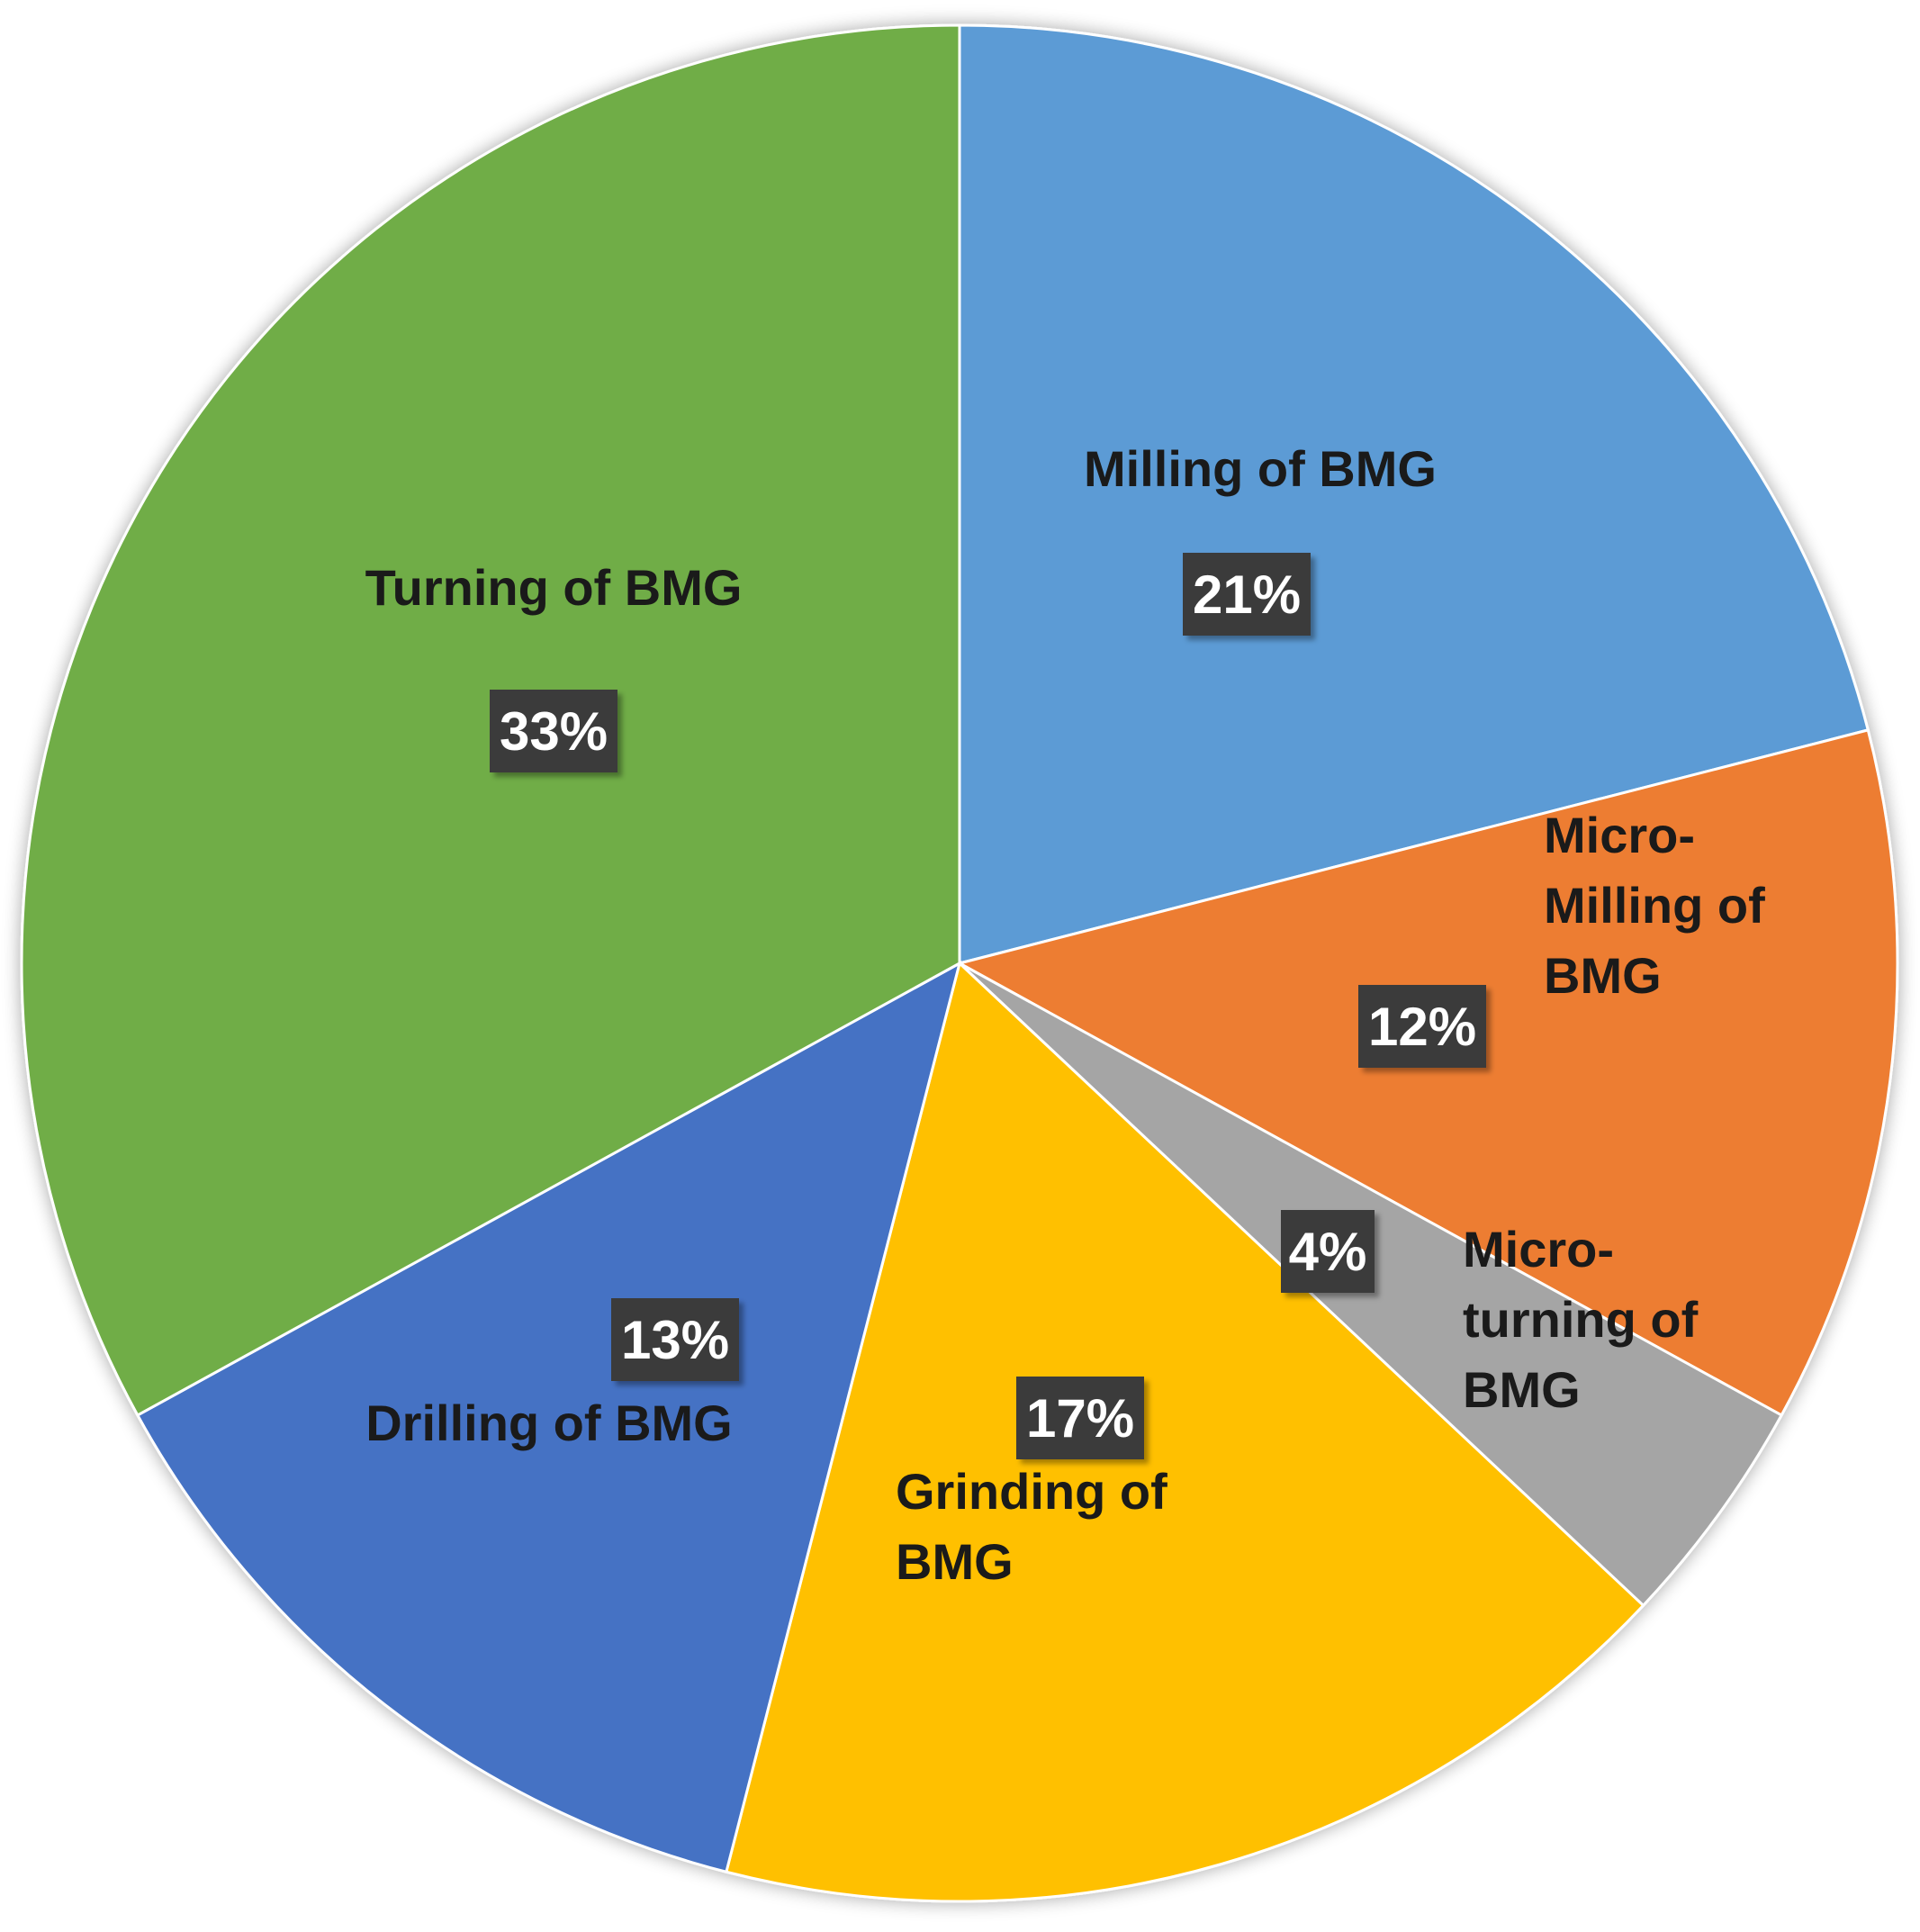 The image size is (1920, 1932). I want to click on slice-value-milling-of-bmg: 21%, so click(1247, 595).